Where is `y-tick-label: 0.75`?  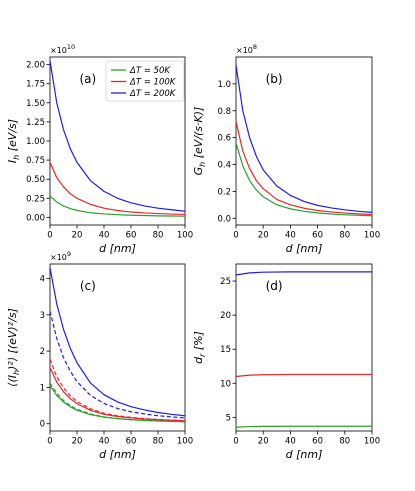 y-tick-label: 0.75 is located at coordinates (35, 161).